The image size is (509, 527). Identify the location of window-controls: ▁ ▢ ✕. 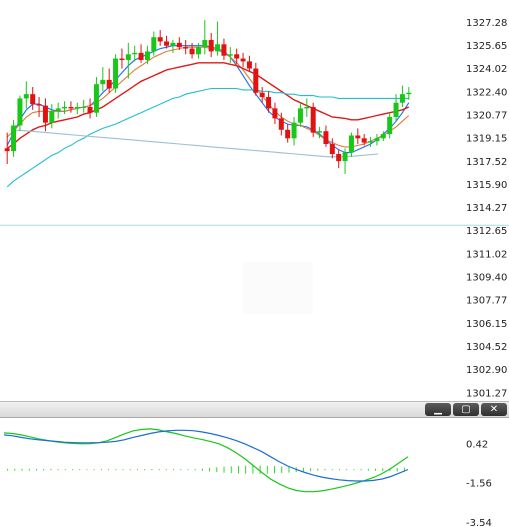
(466, 409).